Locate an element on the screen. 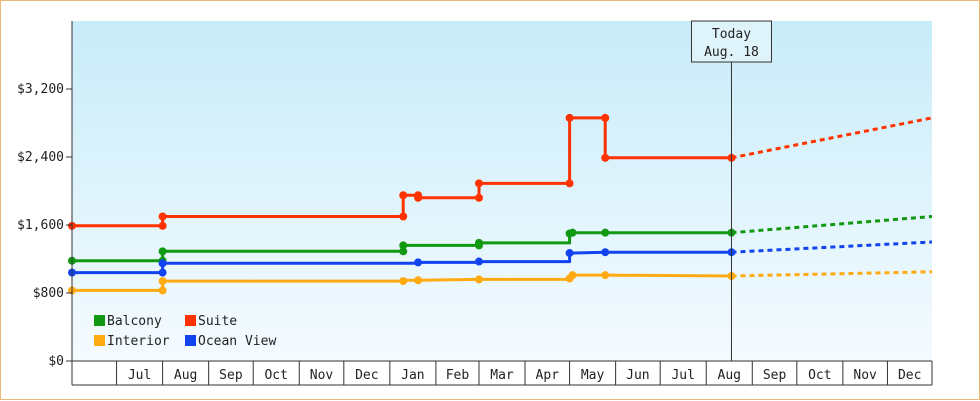  legend-label-interior: Interior is located at coordinates (138, 341).